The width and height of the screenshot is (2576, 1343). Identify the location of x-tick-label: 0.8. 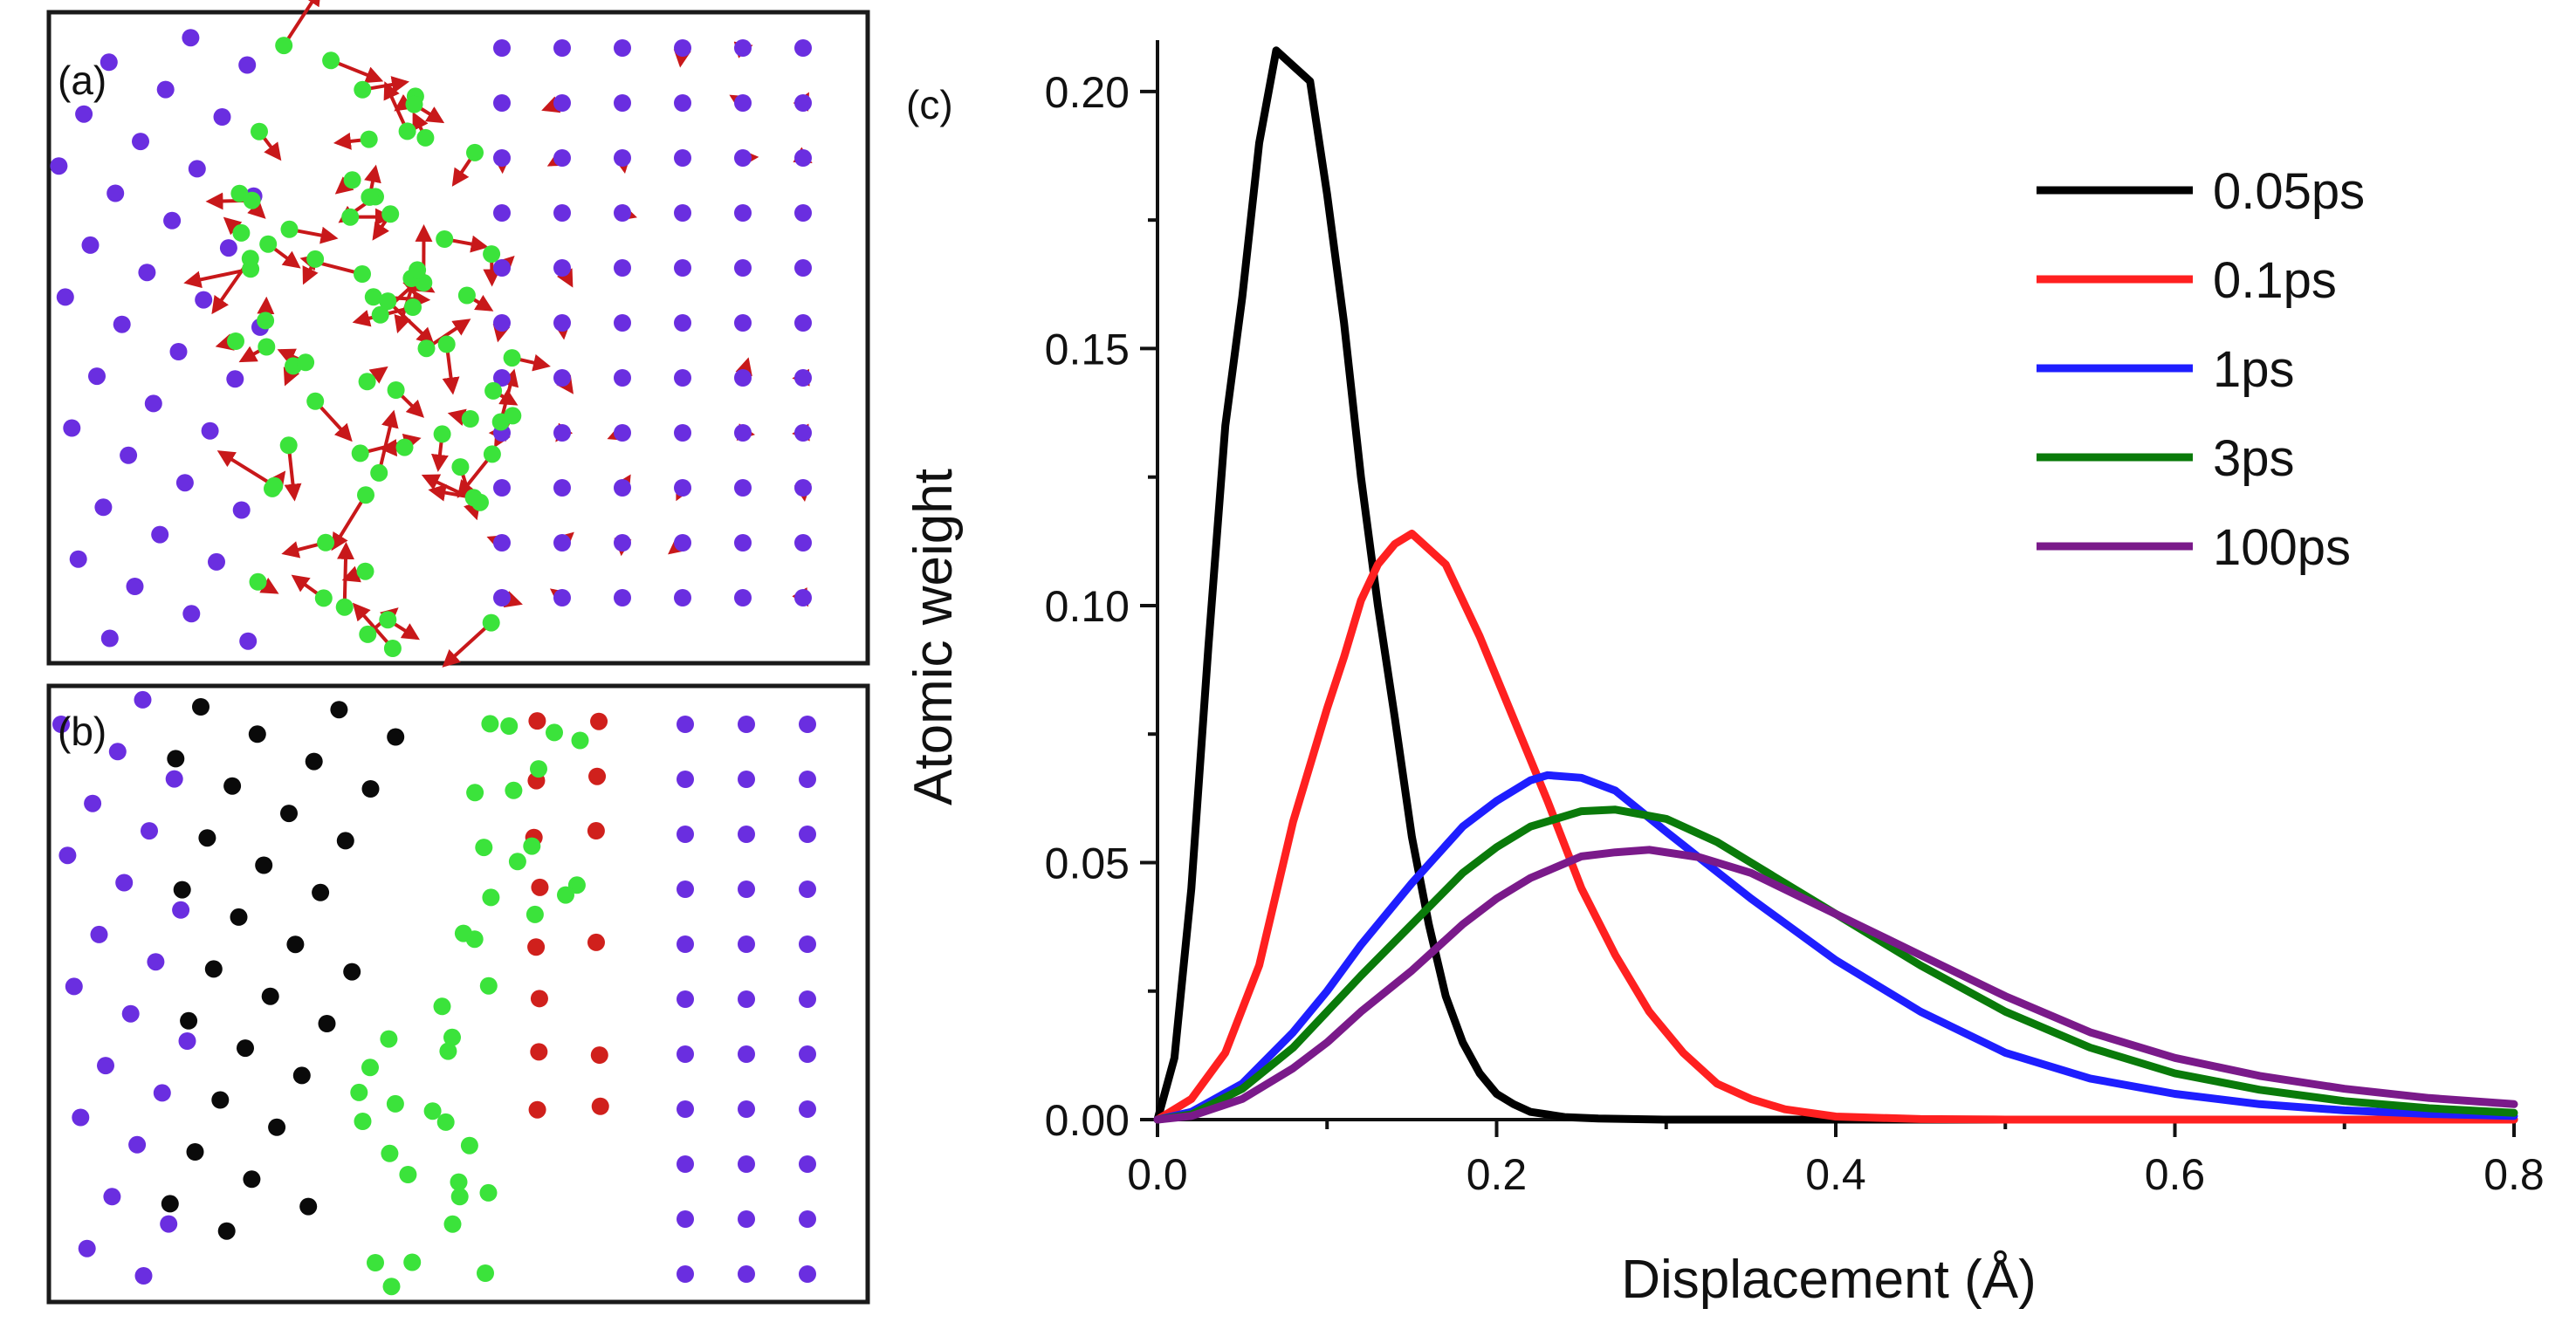
(2514, 1174).